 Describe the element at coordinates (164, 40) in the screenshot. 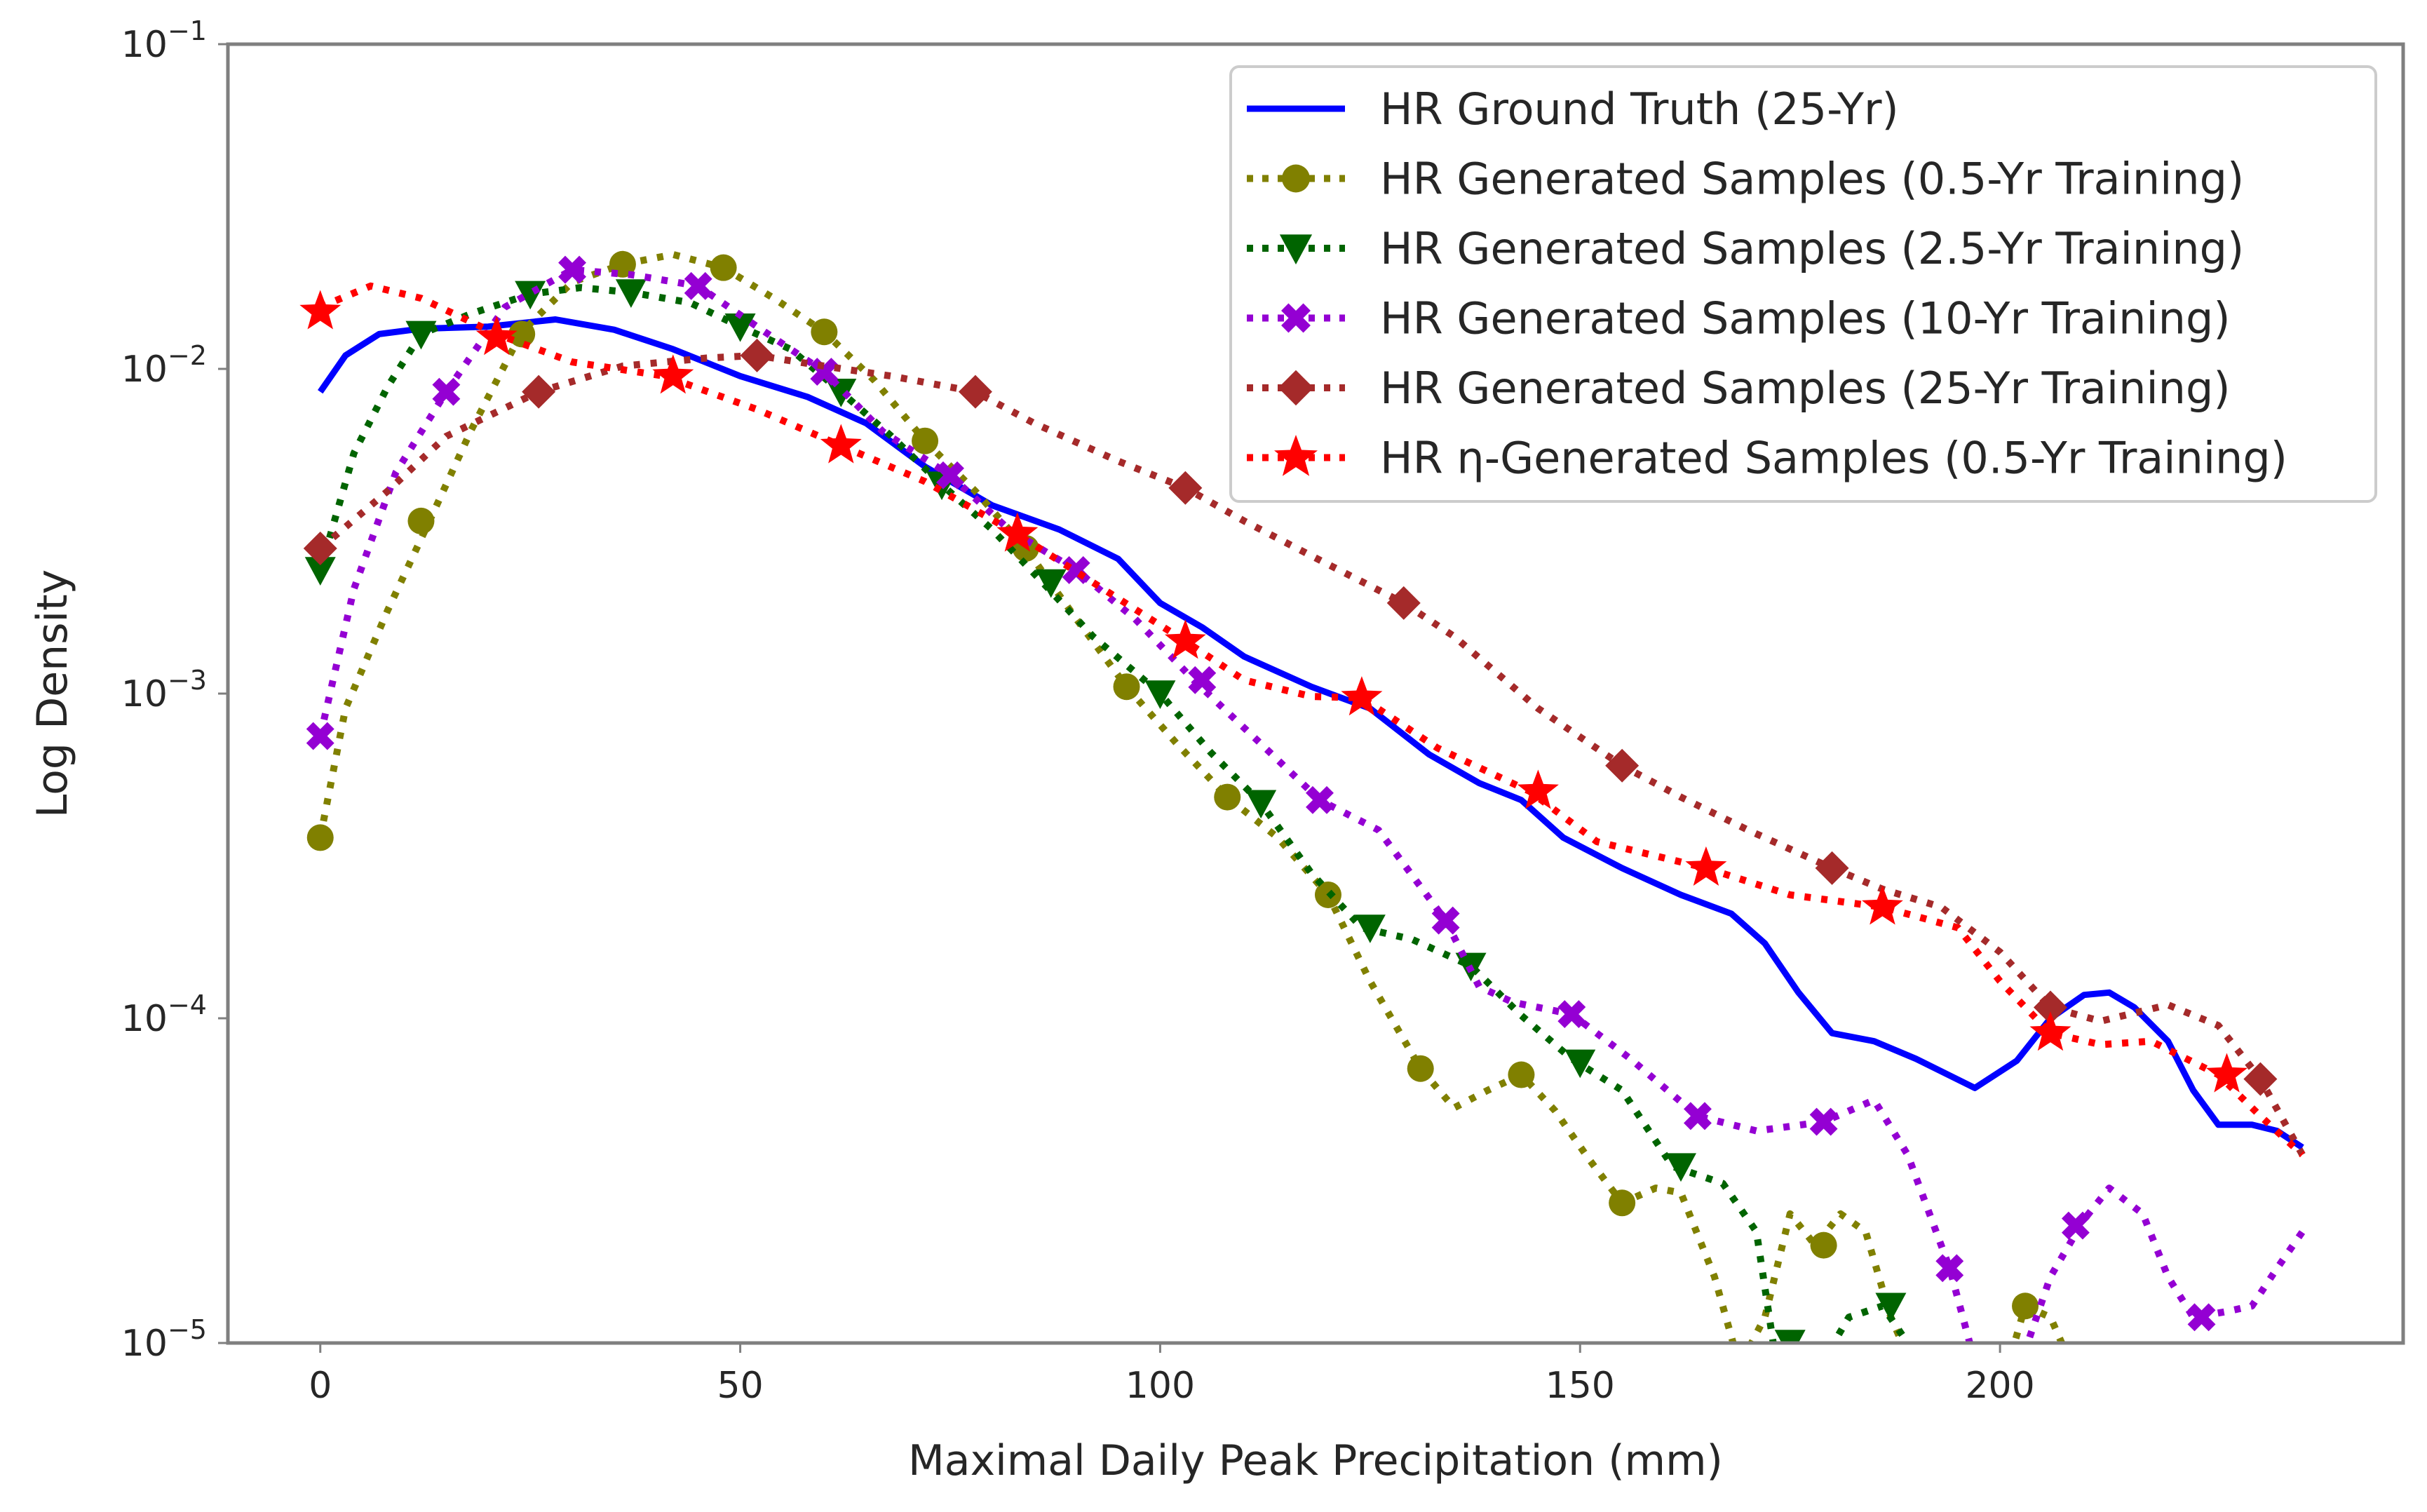

I see `y-tick-label-1: 10⁻¹` at that location.